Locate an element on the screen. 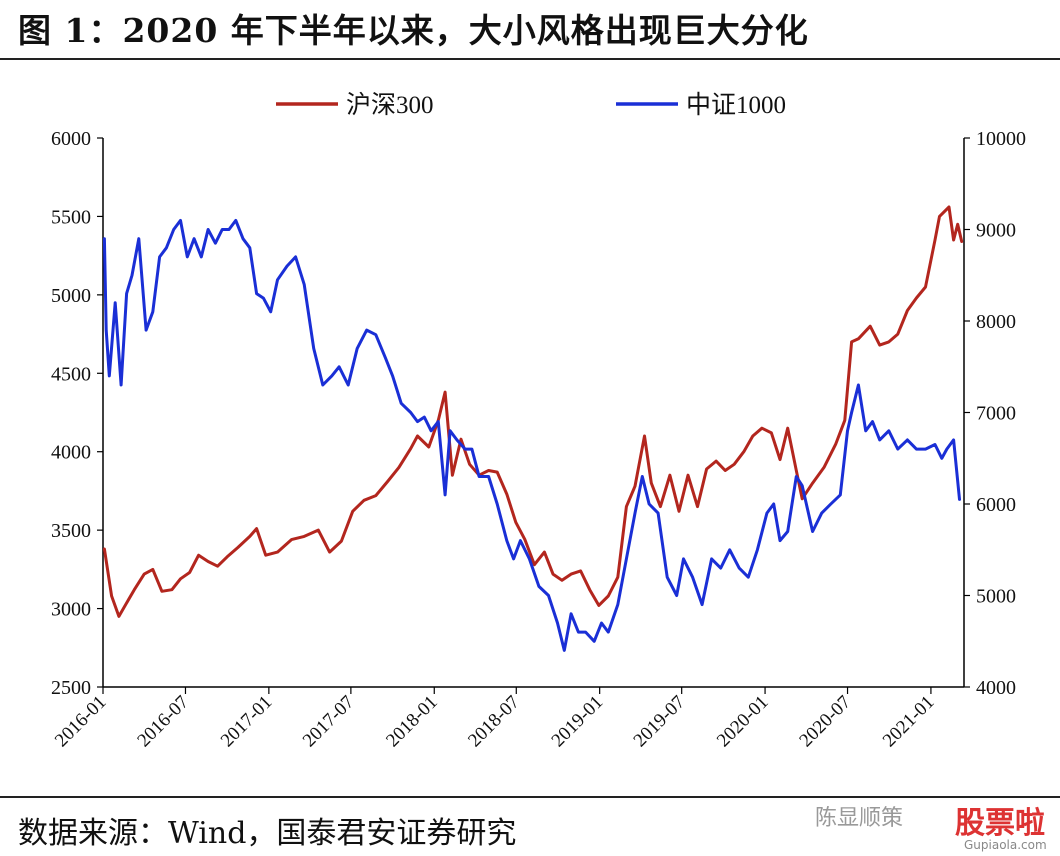 The width and height of the screenshot is (1060, 856). chart-title: 图 1：2020 年下半年以来，大小风格出现巨大分化 is located at coordinates (413, 30).